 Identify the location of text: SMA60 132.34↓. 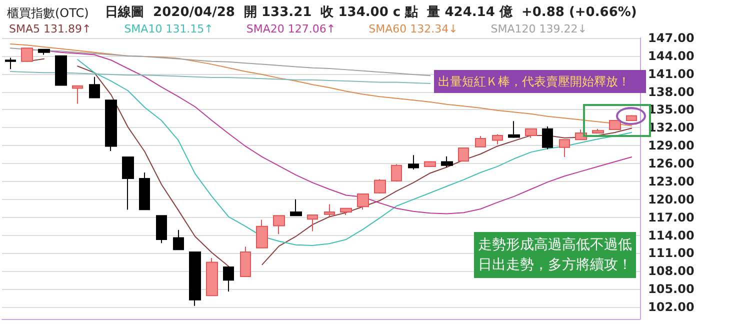
(413, 29).